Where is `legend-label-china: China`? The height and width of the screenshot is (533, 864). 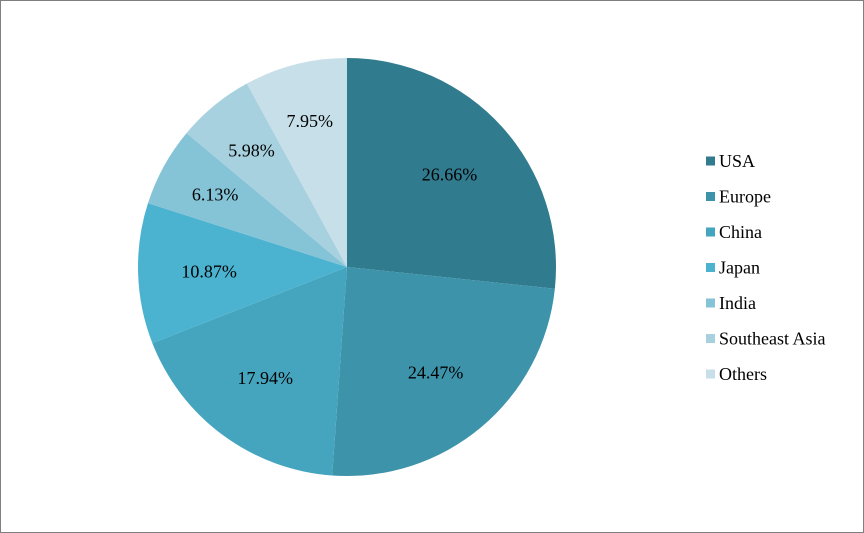
legend-label-china: China is located at coordinates (740, 232).